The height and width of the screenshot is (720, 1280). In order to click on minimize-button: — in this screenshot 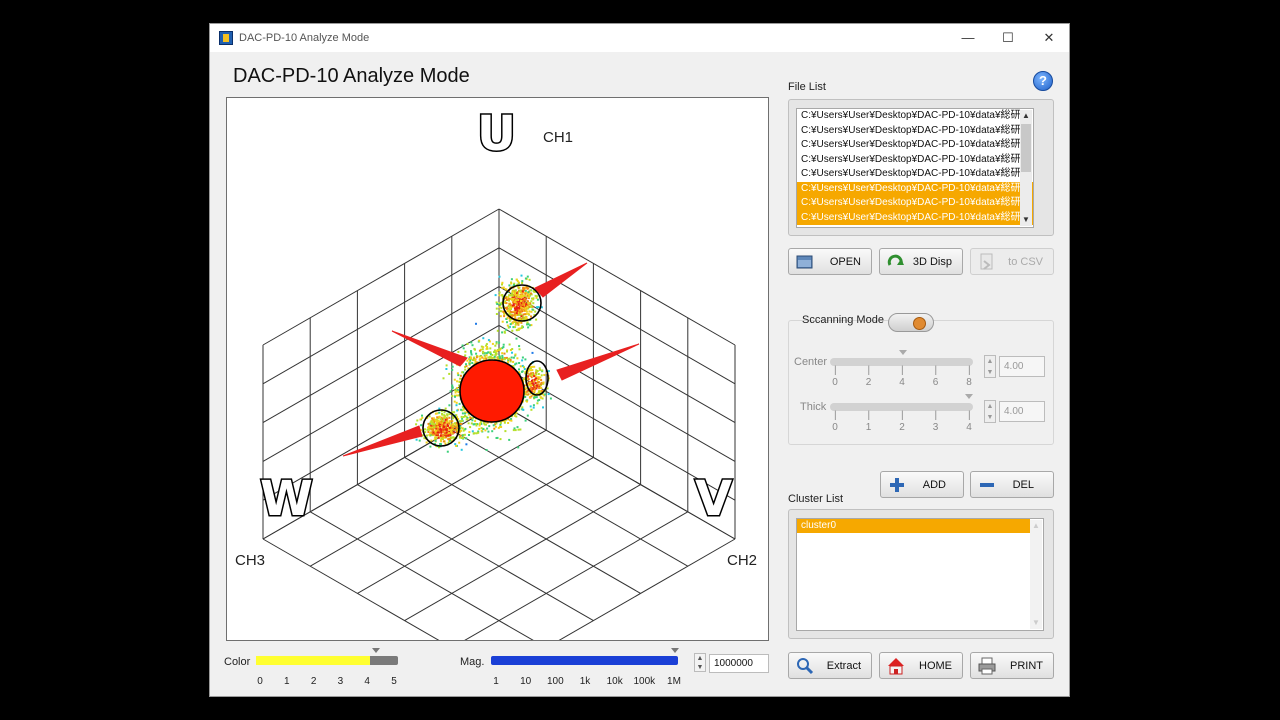, I will do `click(968, 37)`.